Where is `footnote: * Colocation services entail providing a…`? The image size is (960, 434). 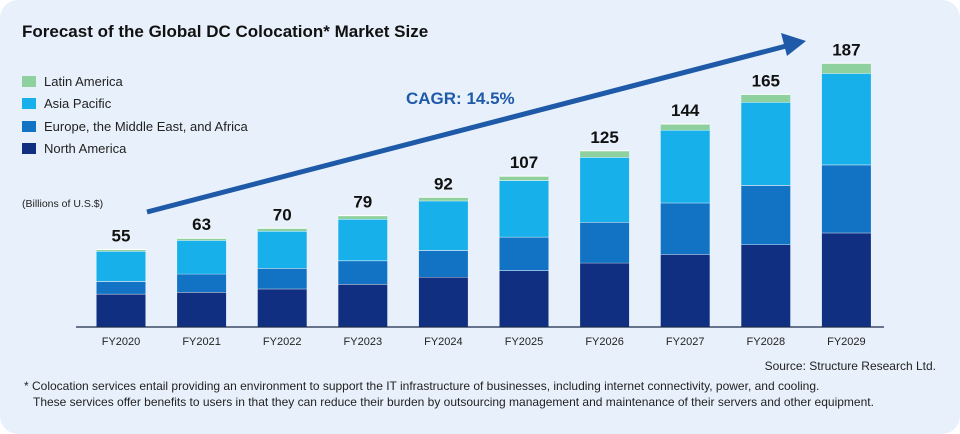 footnote: * Colocation services entail providing a… is located at coordinates (449, 394).